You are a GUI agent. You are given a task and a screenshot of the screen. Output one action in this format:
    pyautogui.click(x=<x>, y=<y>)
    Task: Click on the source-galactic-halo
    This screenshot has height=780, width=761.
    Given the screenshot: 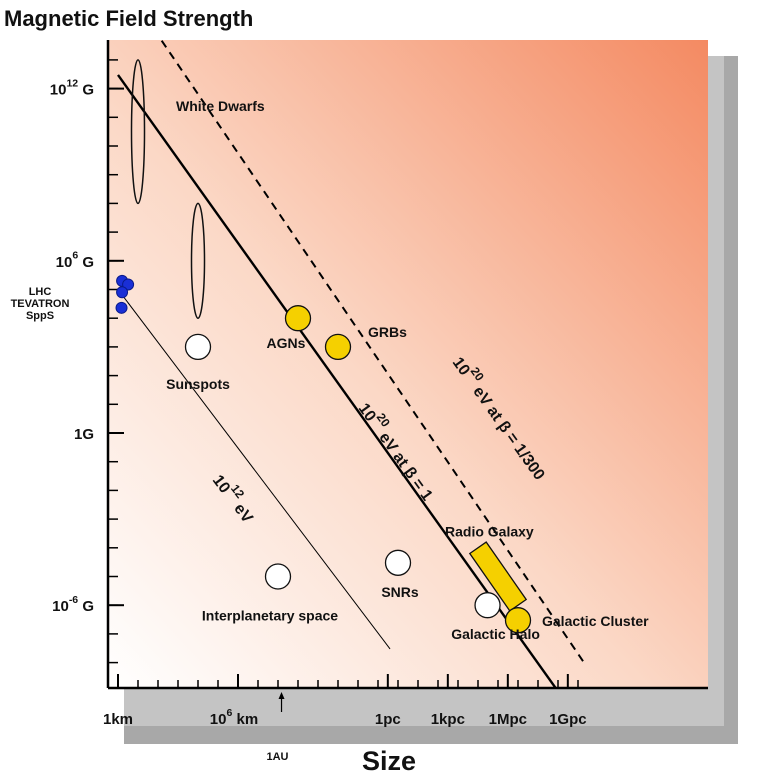 What is the action you would take?
    pyautogui.click(x=487, y=605)
    